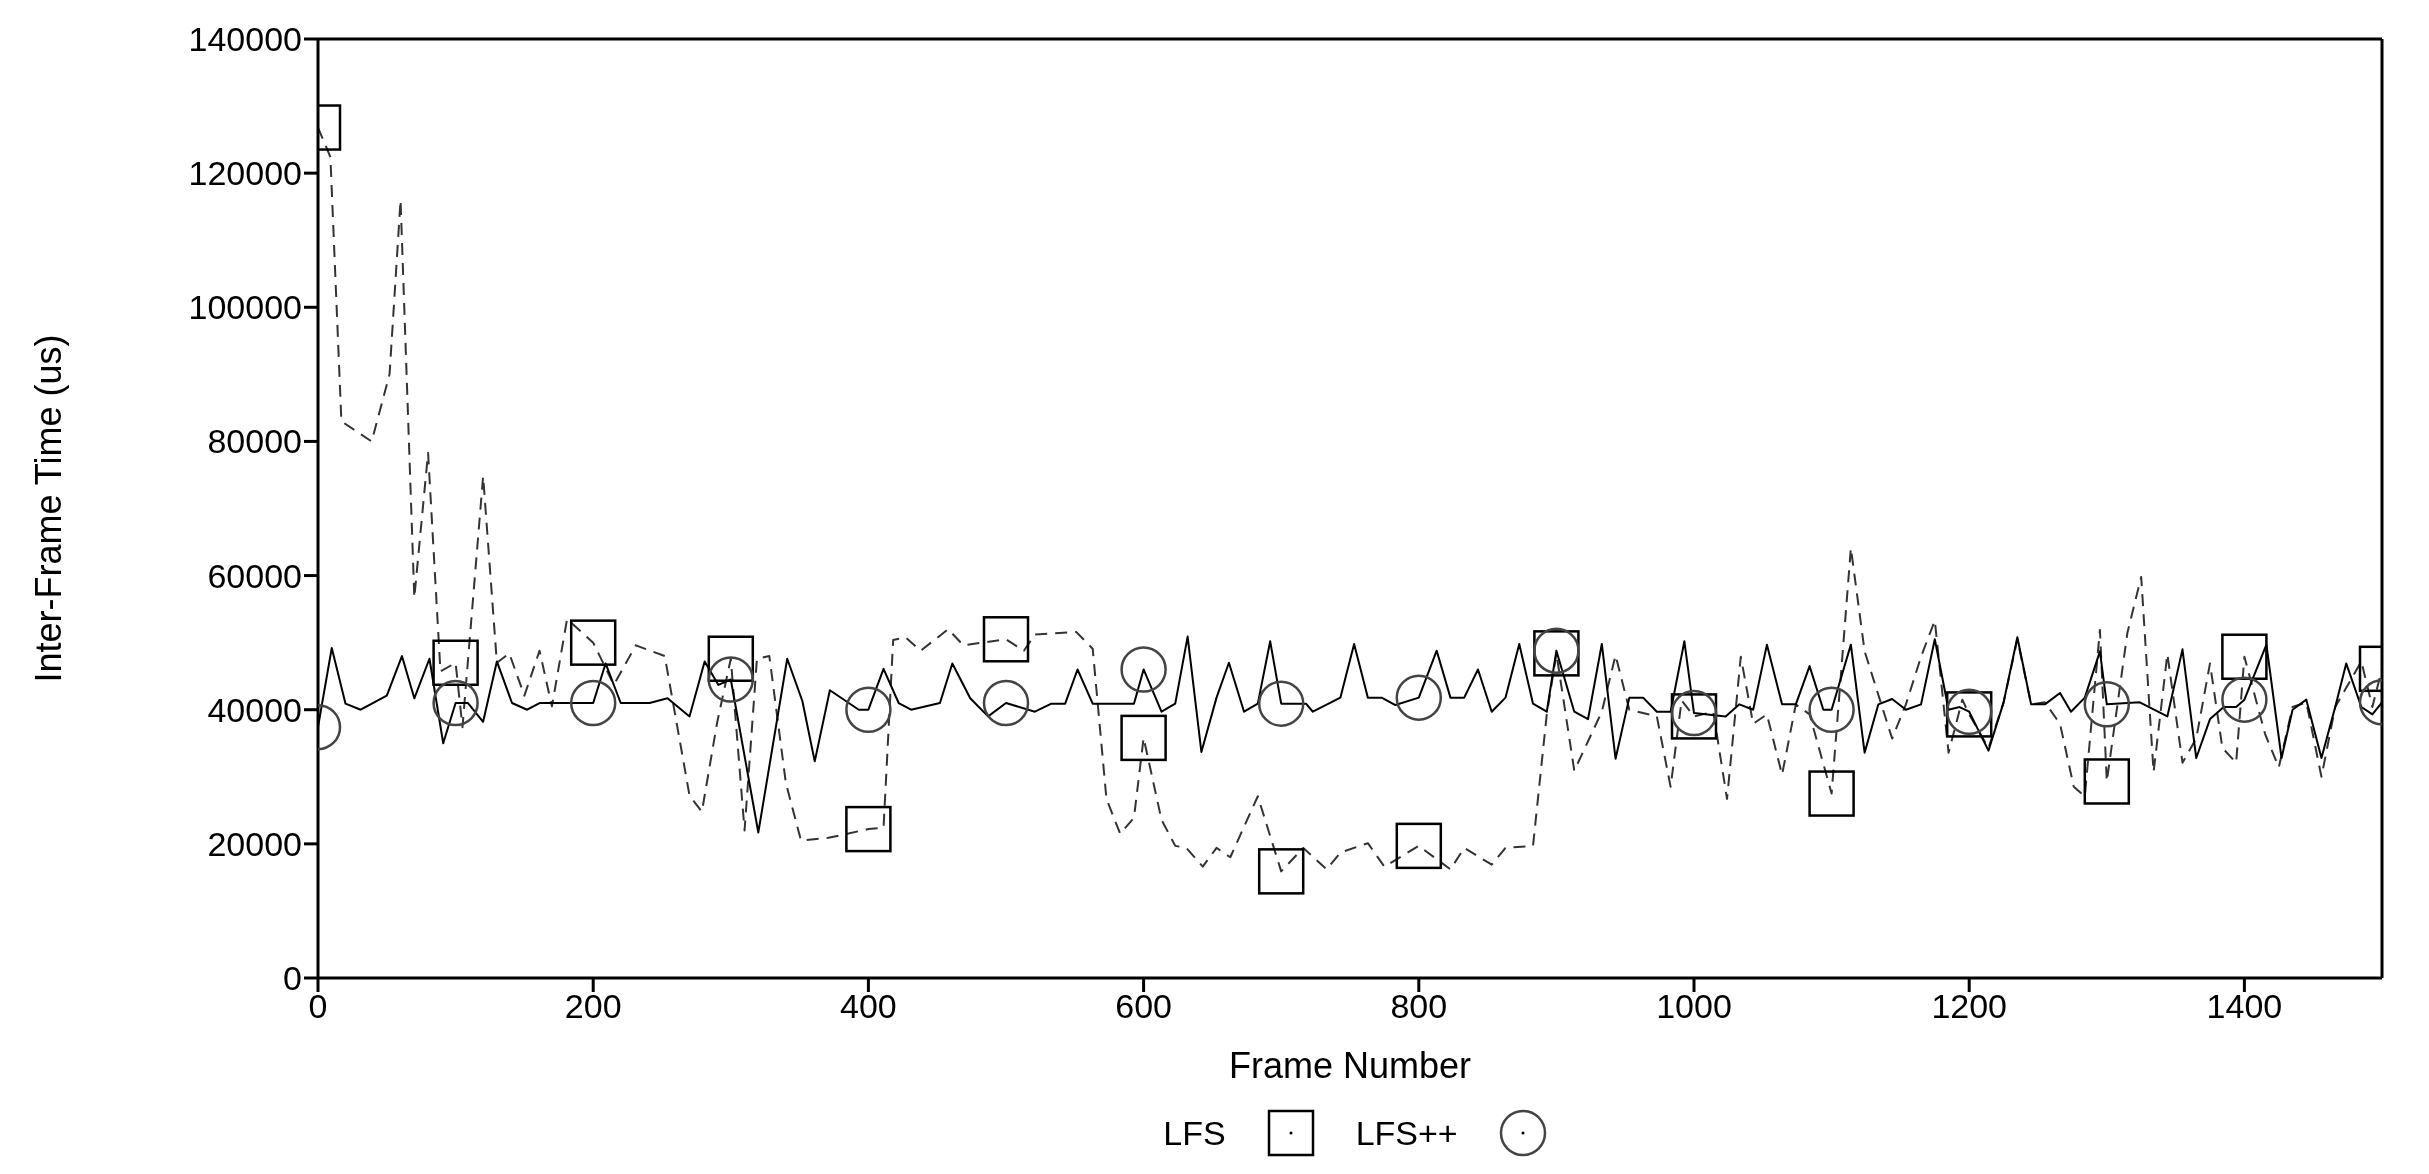  I want to click on y-tick-label: 60000, so click(254, 575).